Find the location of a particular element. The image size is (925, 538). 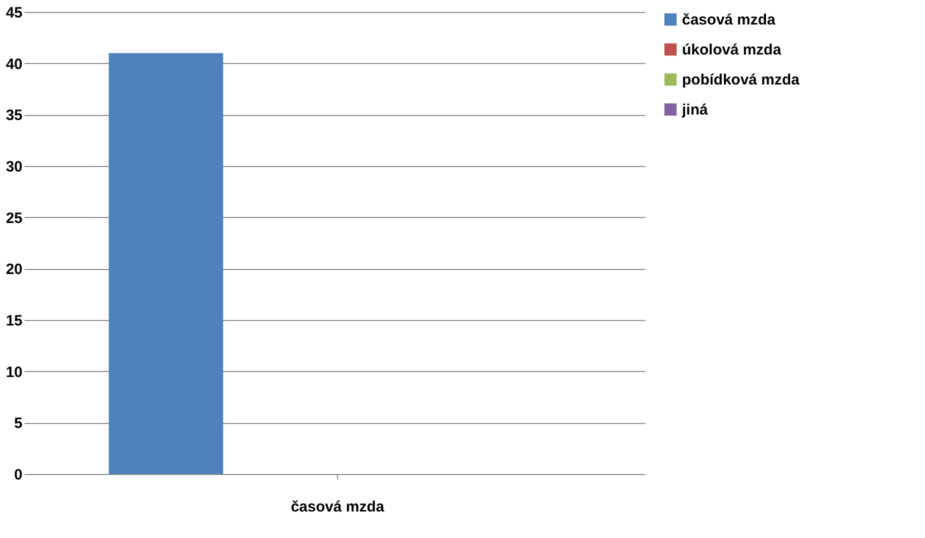

y-tick-label: 30 is located at coordinates (14, 167).